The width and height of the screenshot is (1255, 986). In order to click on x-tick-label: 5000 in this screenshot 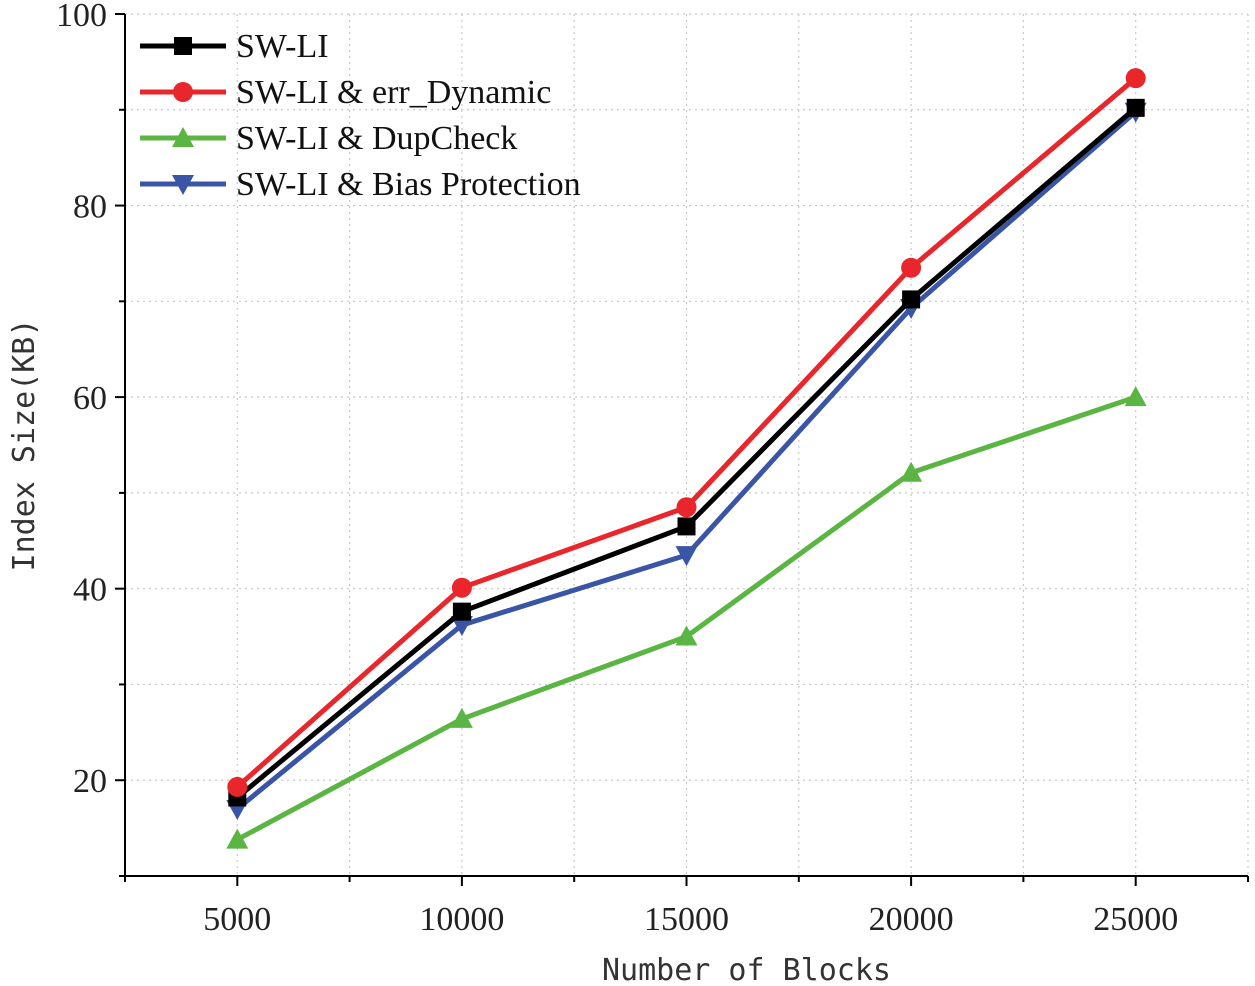, I will do `click(237, 919)`.